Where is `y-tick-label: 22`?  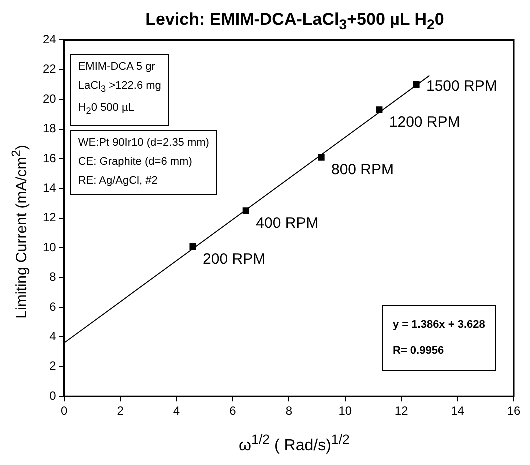
y-tick-label: 22 is located at coordinates (49, 69).